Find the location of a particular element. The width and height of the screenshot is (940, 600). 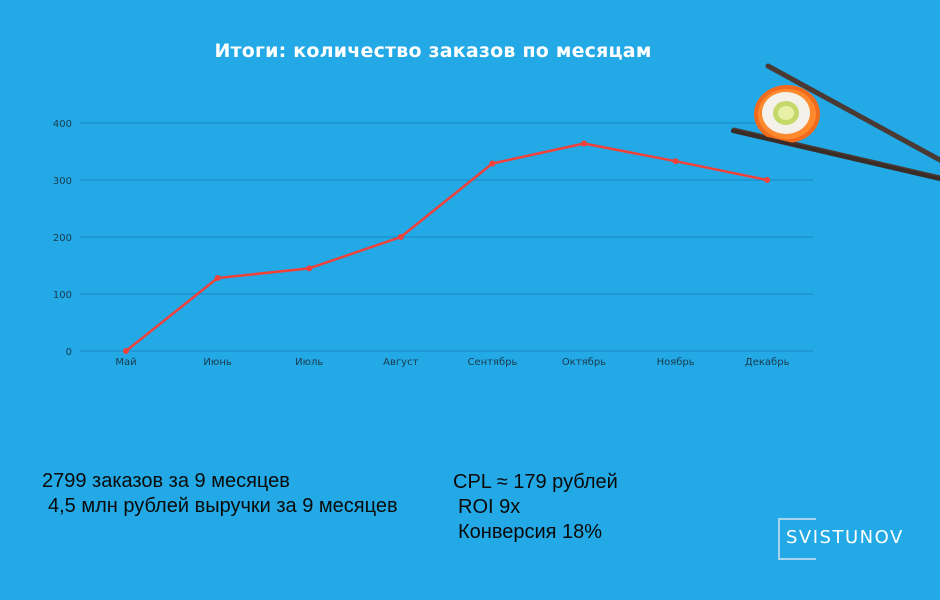

y-tick-label: 200 is located at coordinates (62, 238).